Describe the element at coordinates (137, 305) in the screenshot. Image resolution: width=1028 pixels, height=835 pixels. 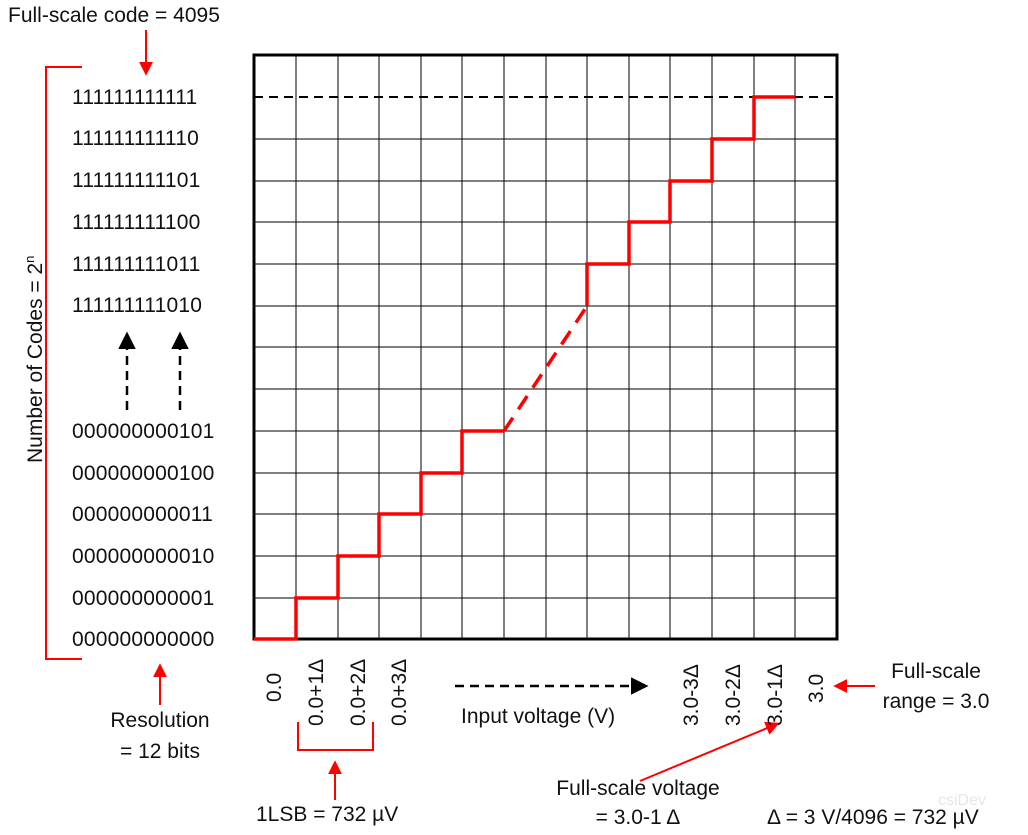
I see `code-label: 111111111010` at that location.